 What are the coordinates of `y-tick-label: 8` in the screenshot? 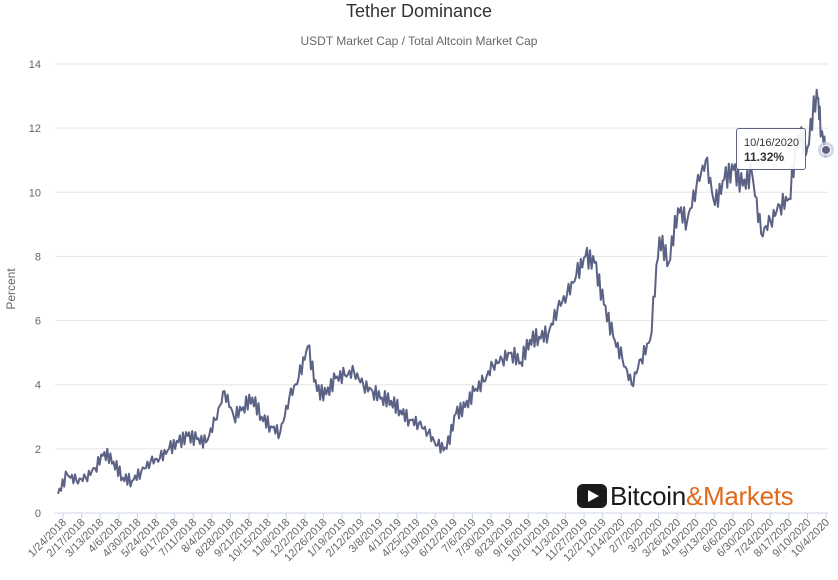 It's located at (38, 257).